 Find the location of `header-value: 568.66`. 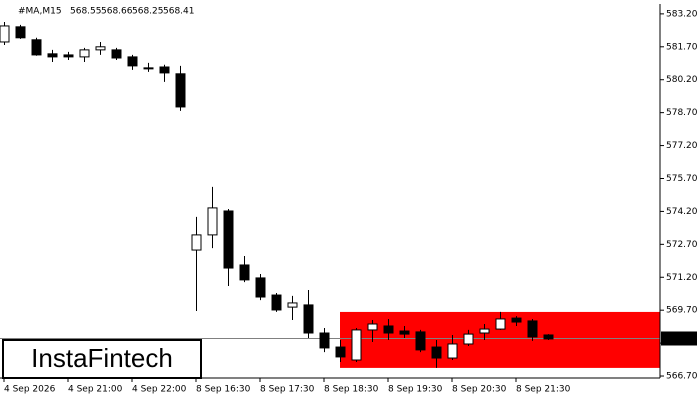

header-value: 568.66 is located at coordinates (117, 12).